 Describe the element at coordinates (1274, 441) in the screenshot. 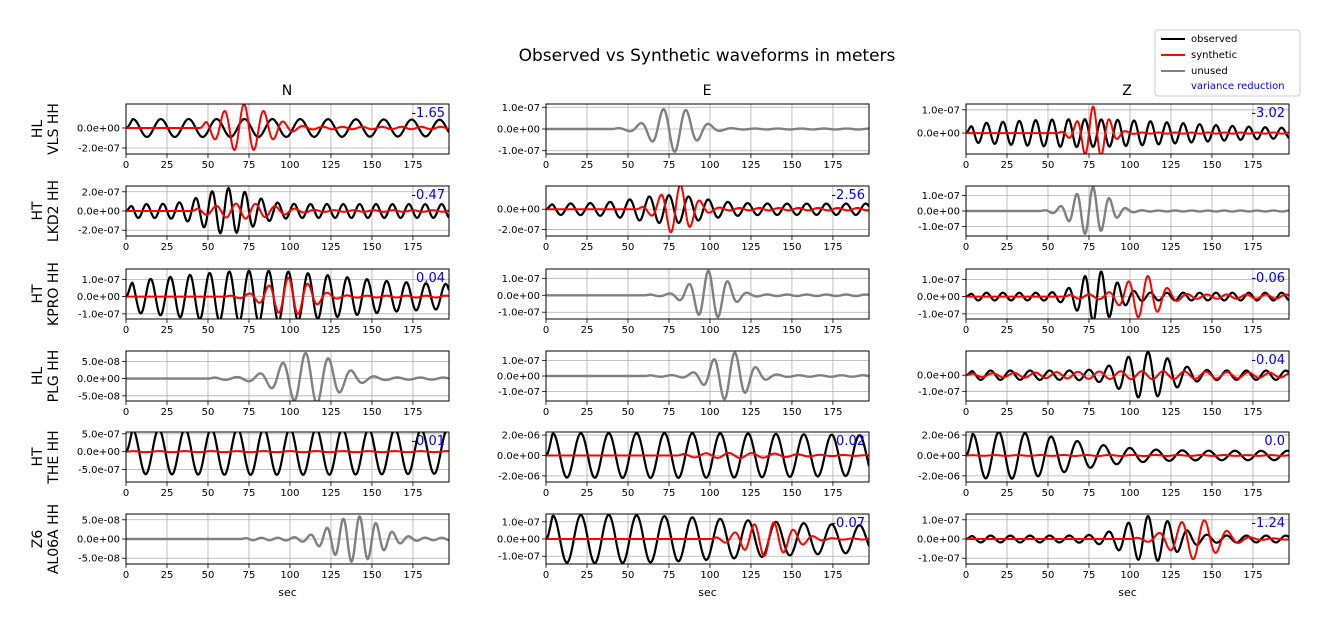

I see `variance-reduction-value: 0.0` at that location.